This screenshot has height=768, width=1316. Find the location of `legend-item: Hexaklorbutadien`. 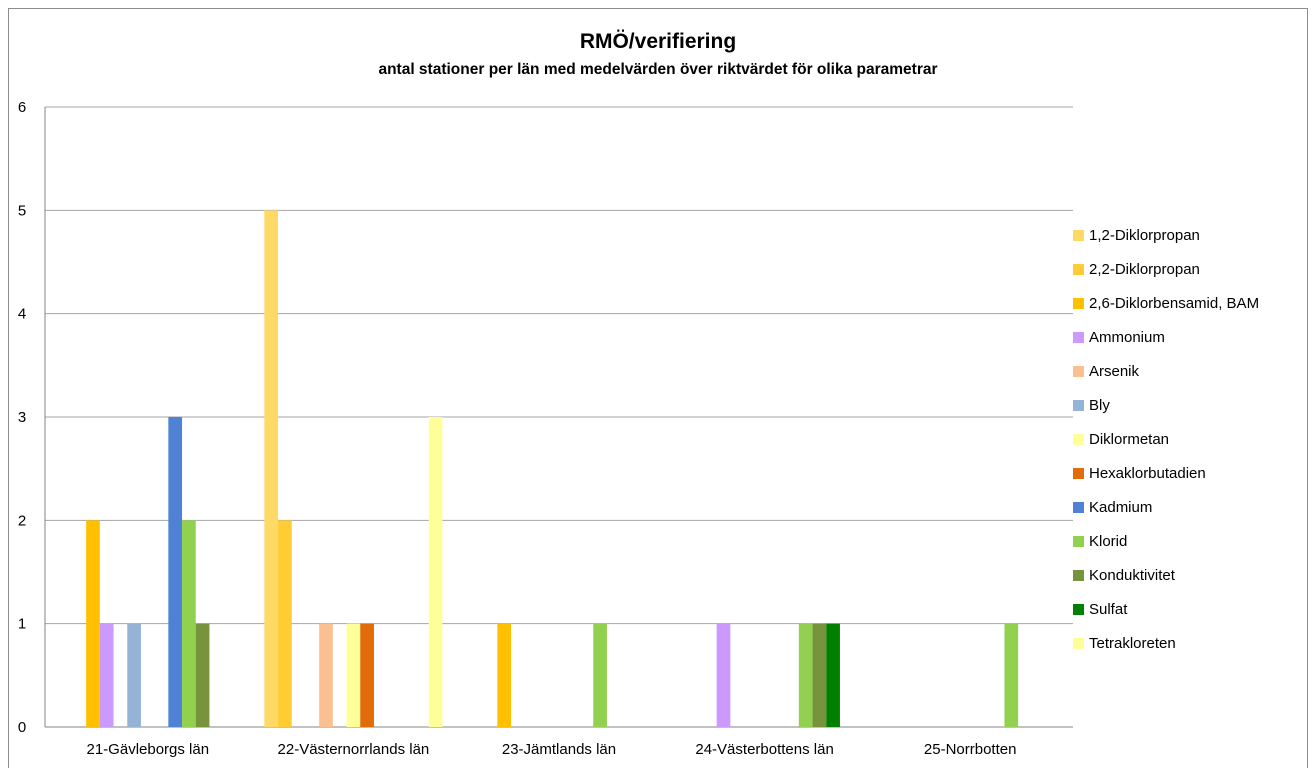

legend-item: Hexaklorbutadien is located at coordinates (1166, 473).